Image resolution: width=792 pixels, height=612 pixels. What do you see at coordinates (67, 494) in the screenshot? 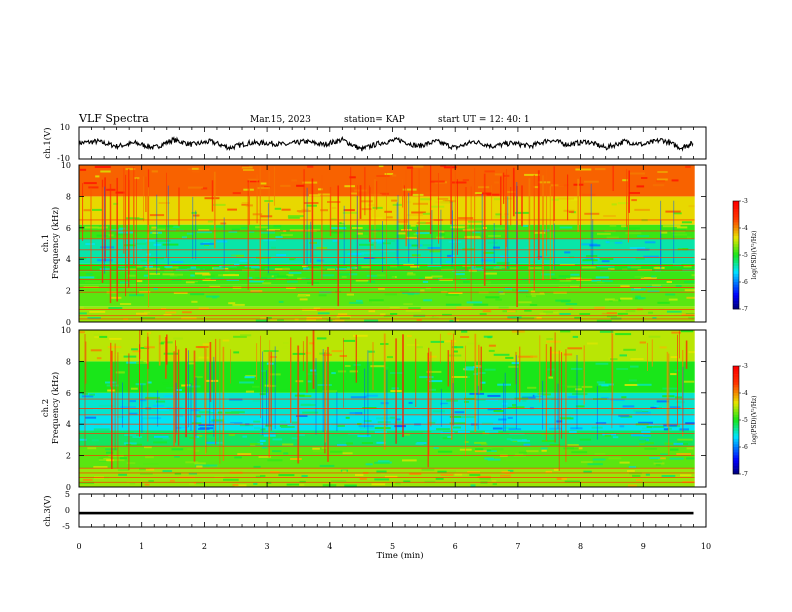
I see `ch3-waveform-ytick-top: 5` at bounding box center [67, 494].